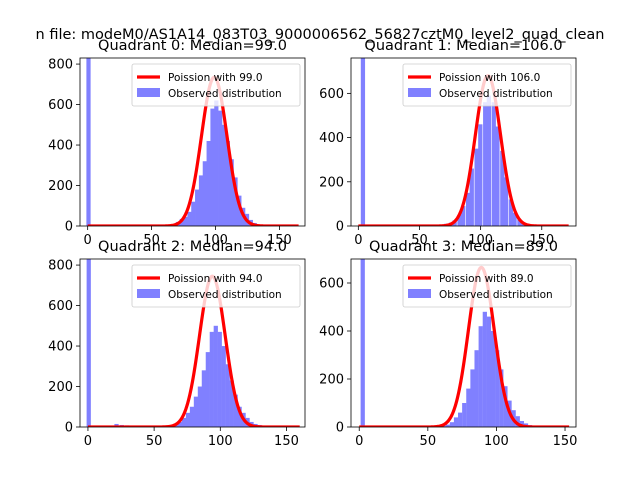  I want to click on subplot-title: Quadrant 3: Median=89.0, so click(463, 247).